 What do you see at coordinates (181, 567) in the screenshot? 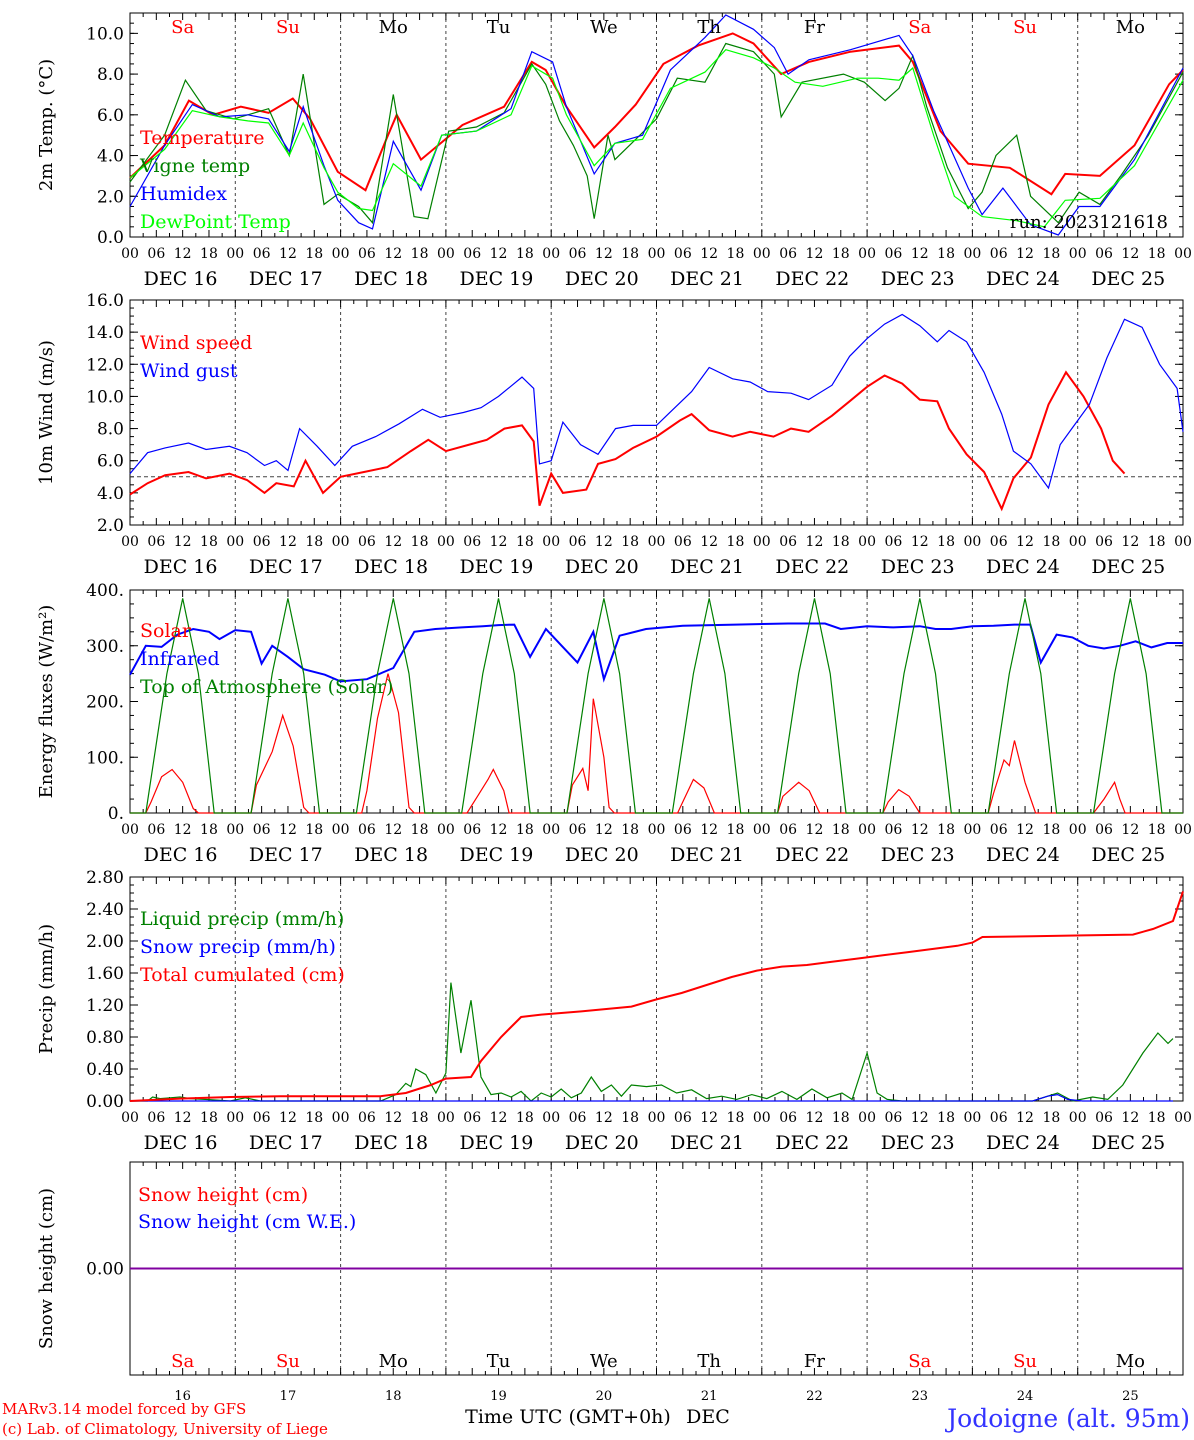
I see `date-label: DEC 16` at bounding box center [181, 567].